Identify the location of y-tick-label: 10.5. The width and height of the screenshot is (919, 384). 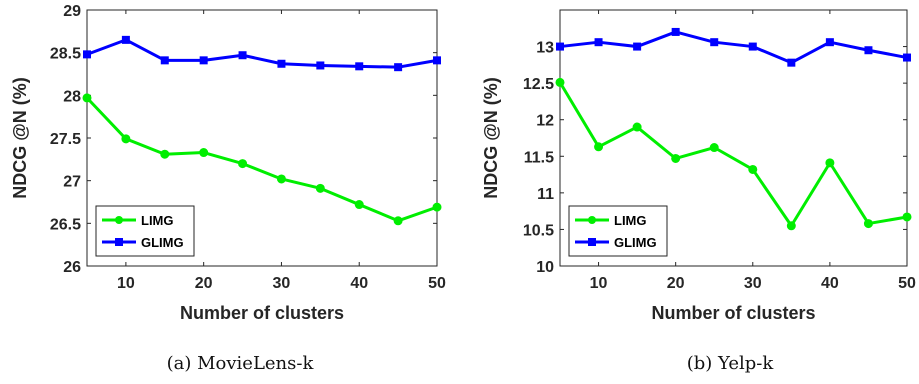
(538, 230).